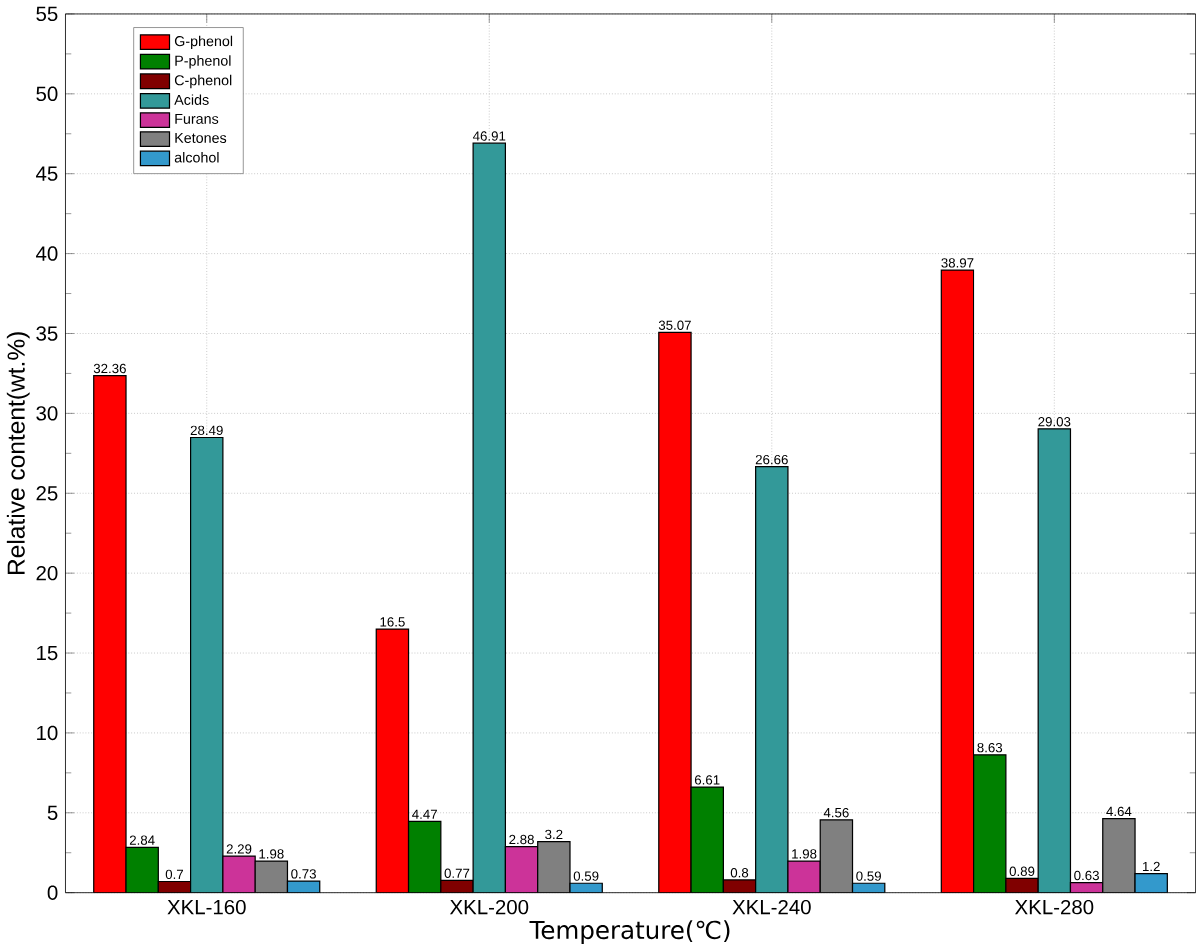 This screenshot has width=1196, height=950. What do you see at coordinates (206, 906) in the screenshot?
I see `x-tick-label: XKL-160` at bounding box center [206, 906].